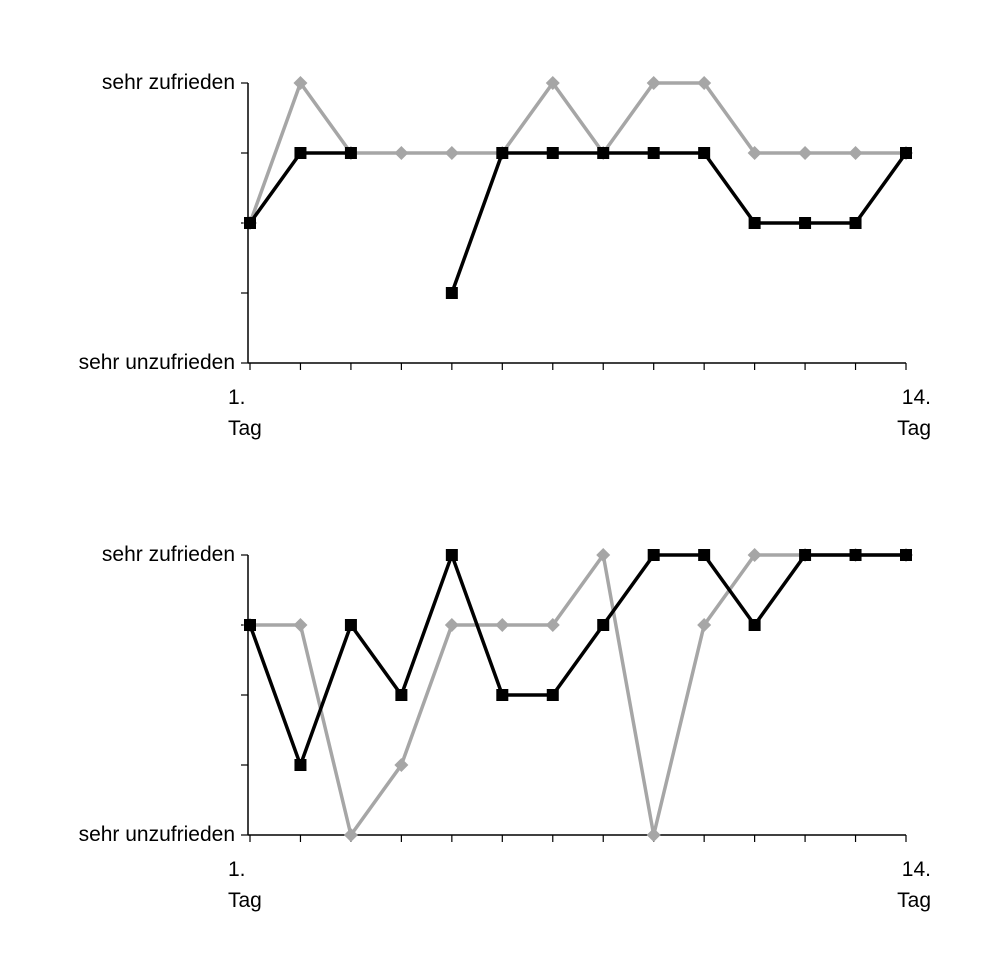 This screenshot has width=999, height=970. Describe the element at coordinates (577, 151) in the screenshot. I see `series-line` at that location.